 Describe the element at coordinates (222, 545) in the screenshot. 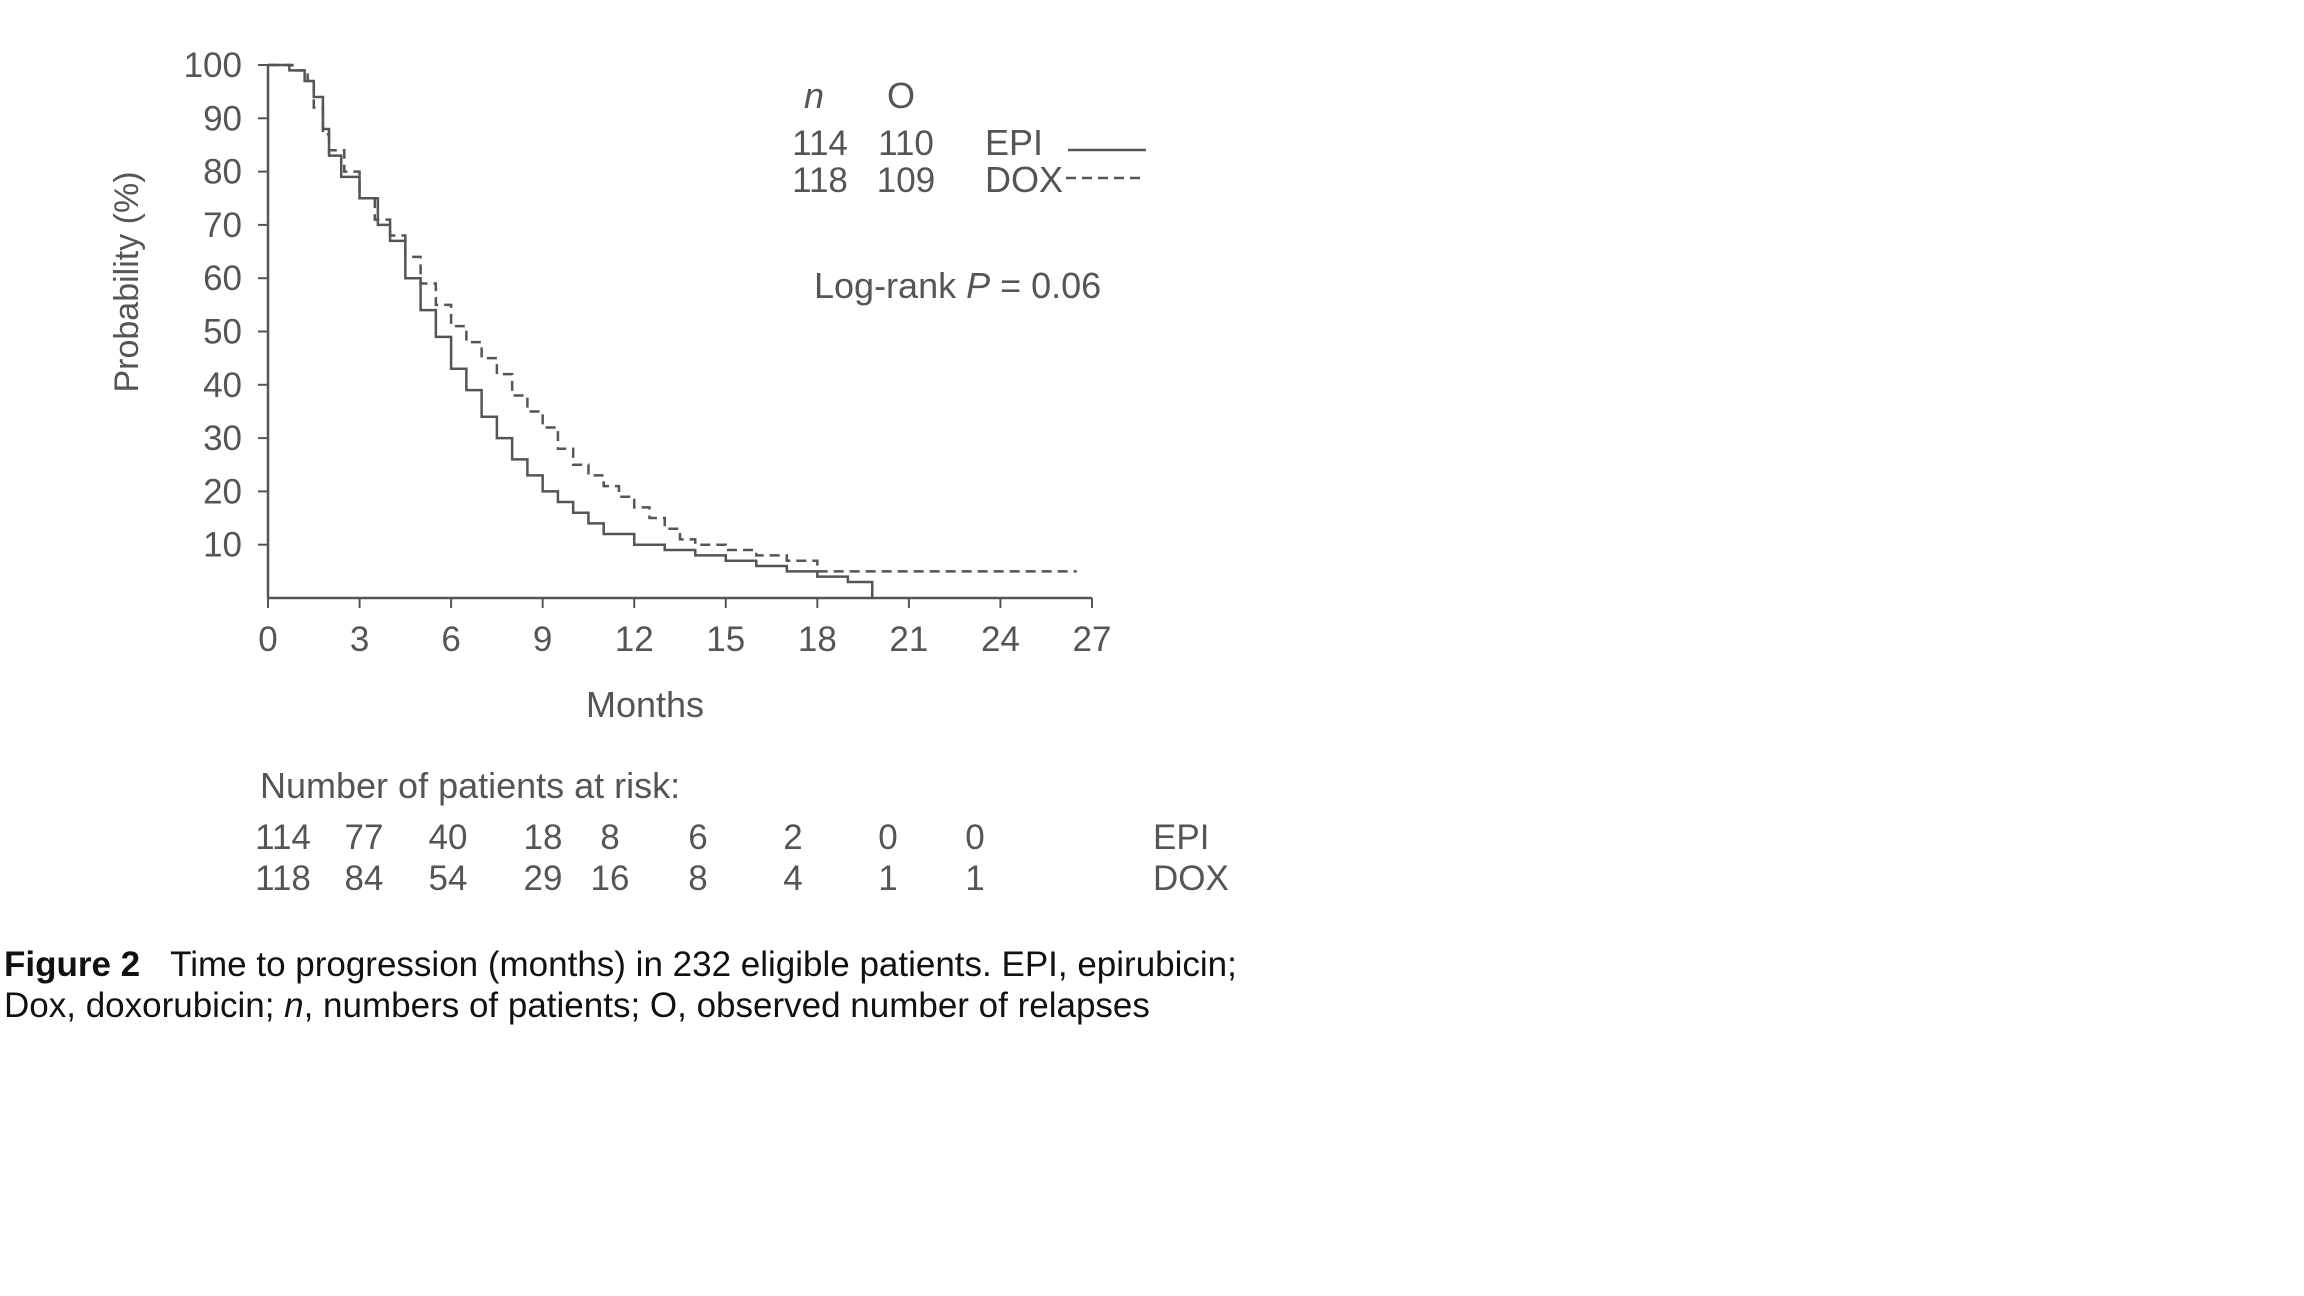

I see `y-tick-label: 10` at that location.